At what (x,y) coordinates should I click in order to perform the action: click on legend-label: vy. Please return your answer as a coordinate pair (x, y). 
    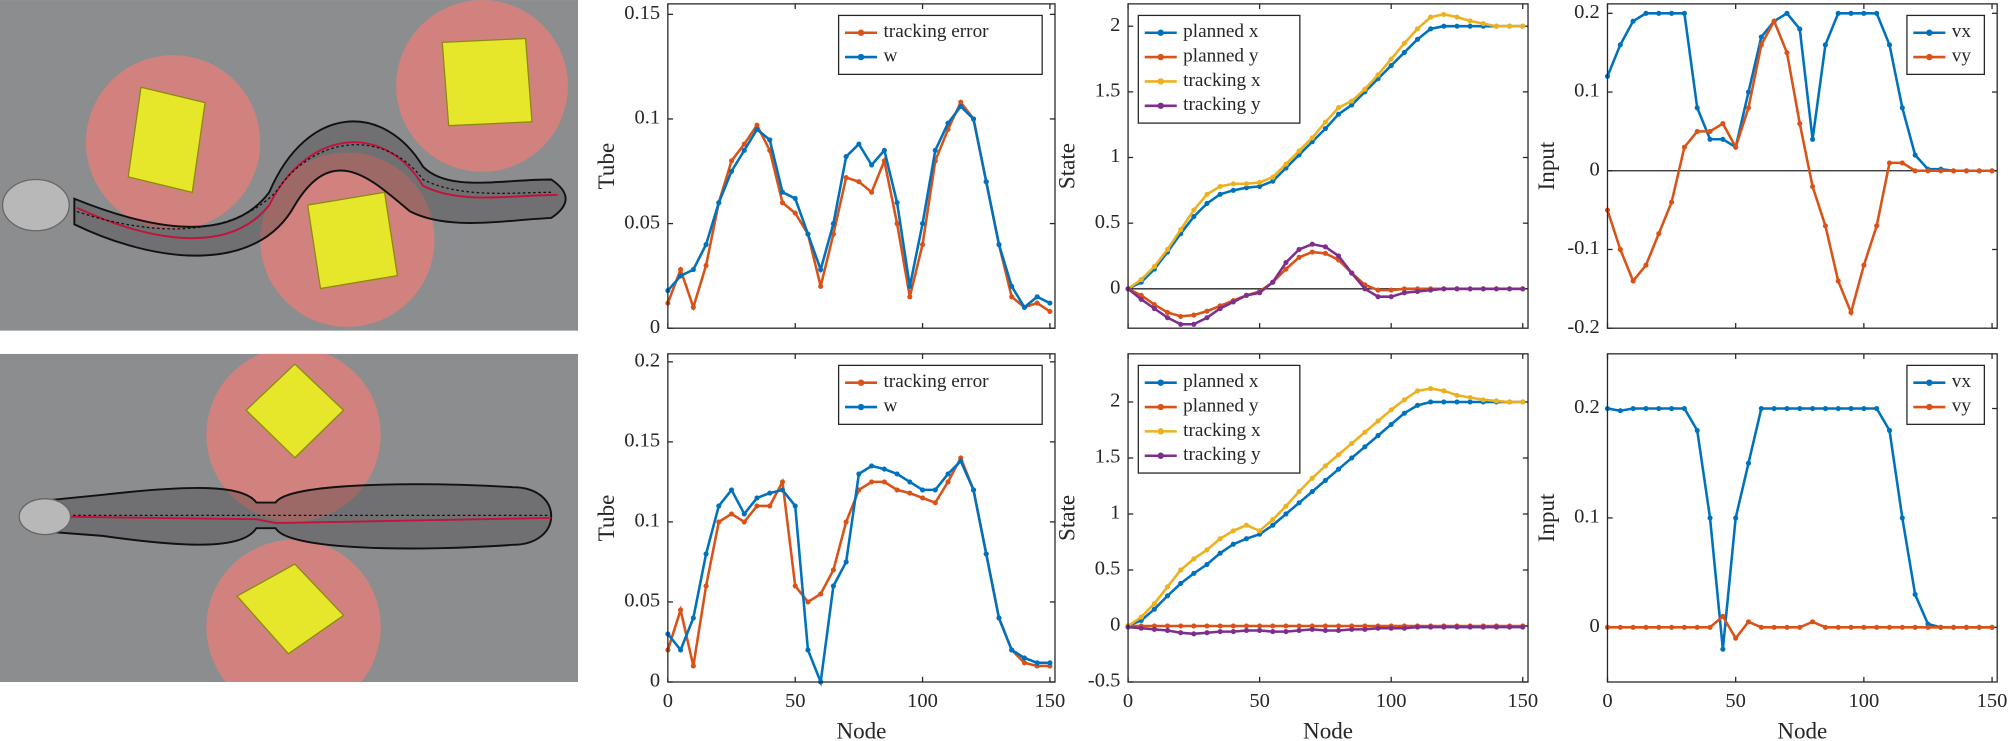
    Looking at the image, I should click on (1962, 405).